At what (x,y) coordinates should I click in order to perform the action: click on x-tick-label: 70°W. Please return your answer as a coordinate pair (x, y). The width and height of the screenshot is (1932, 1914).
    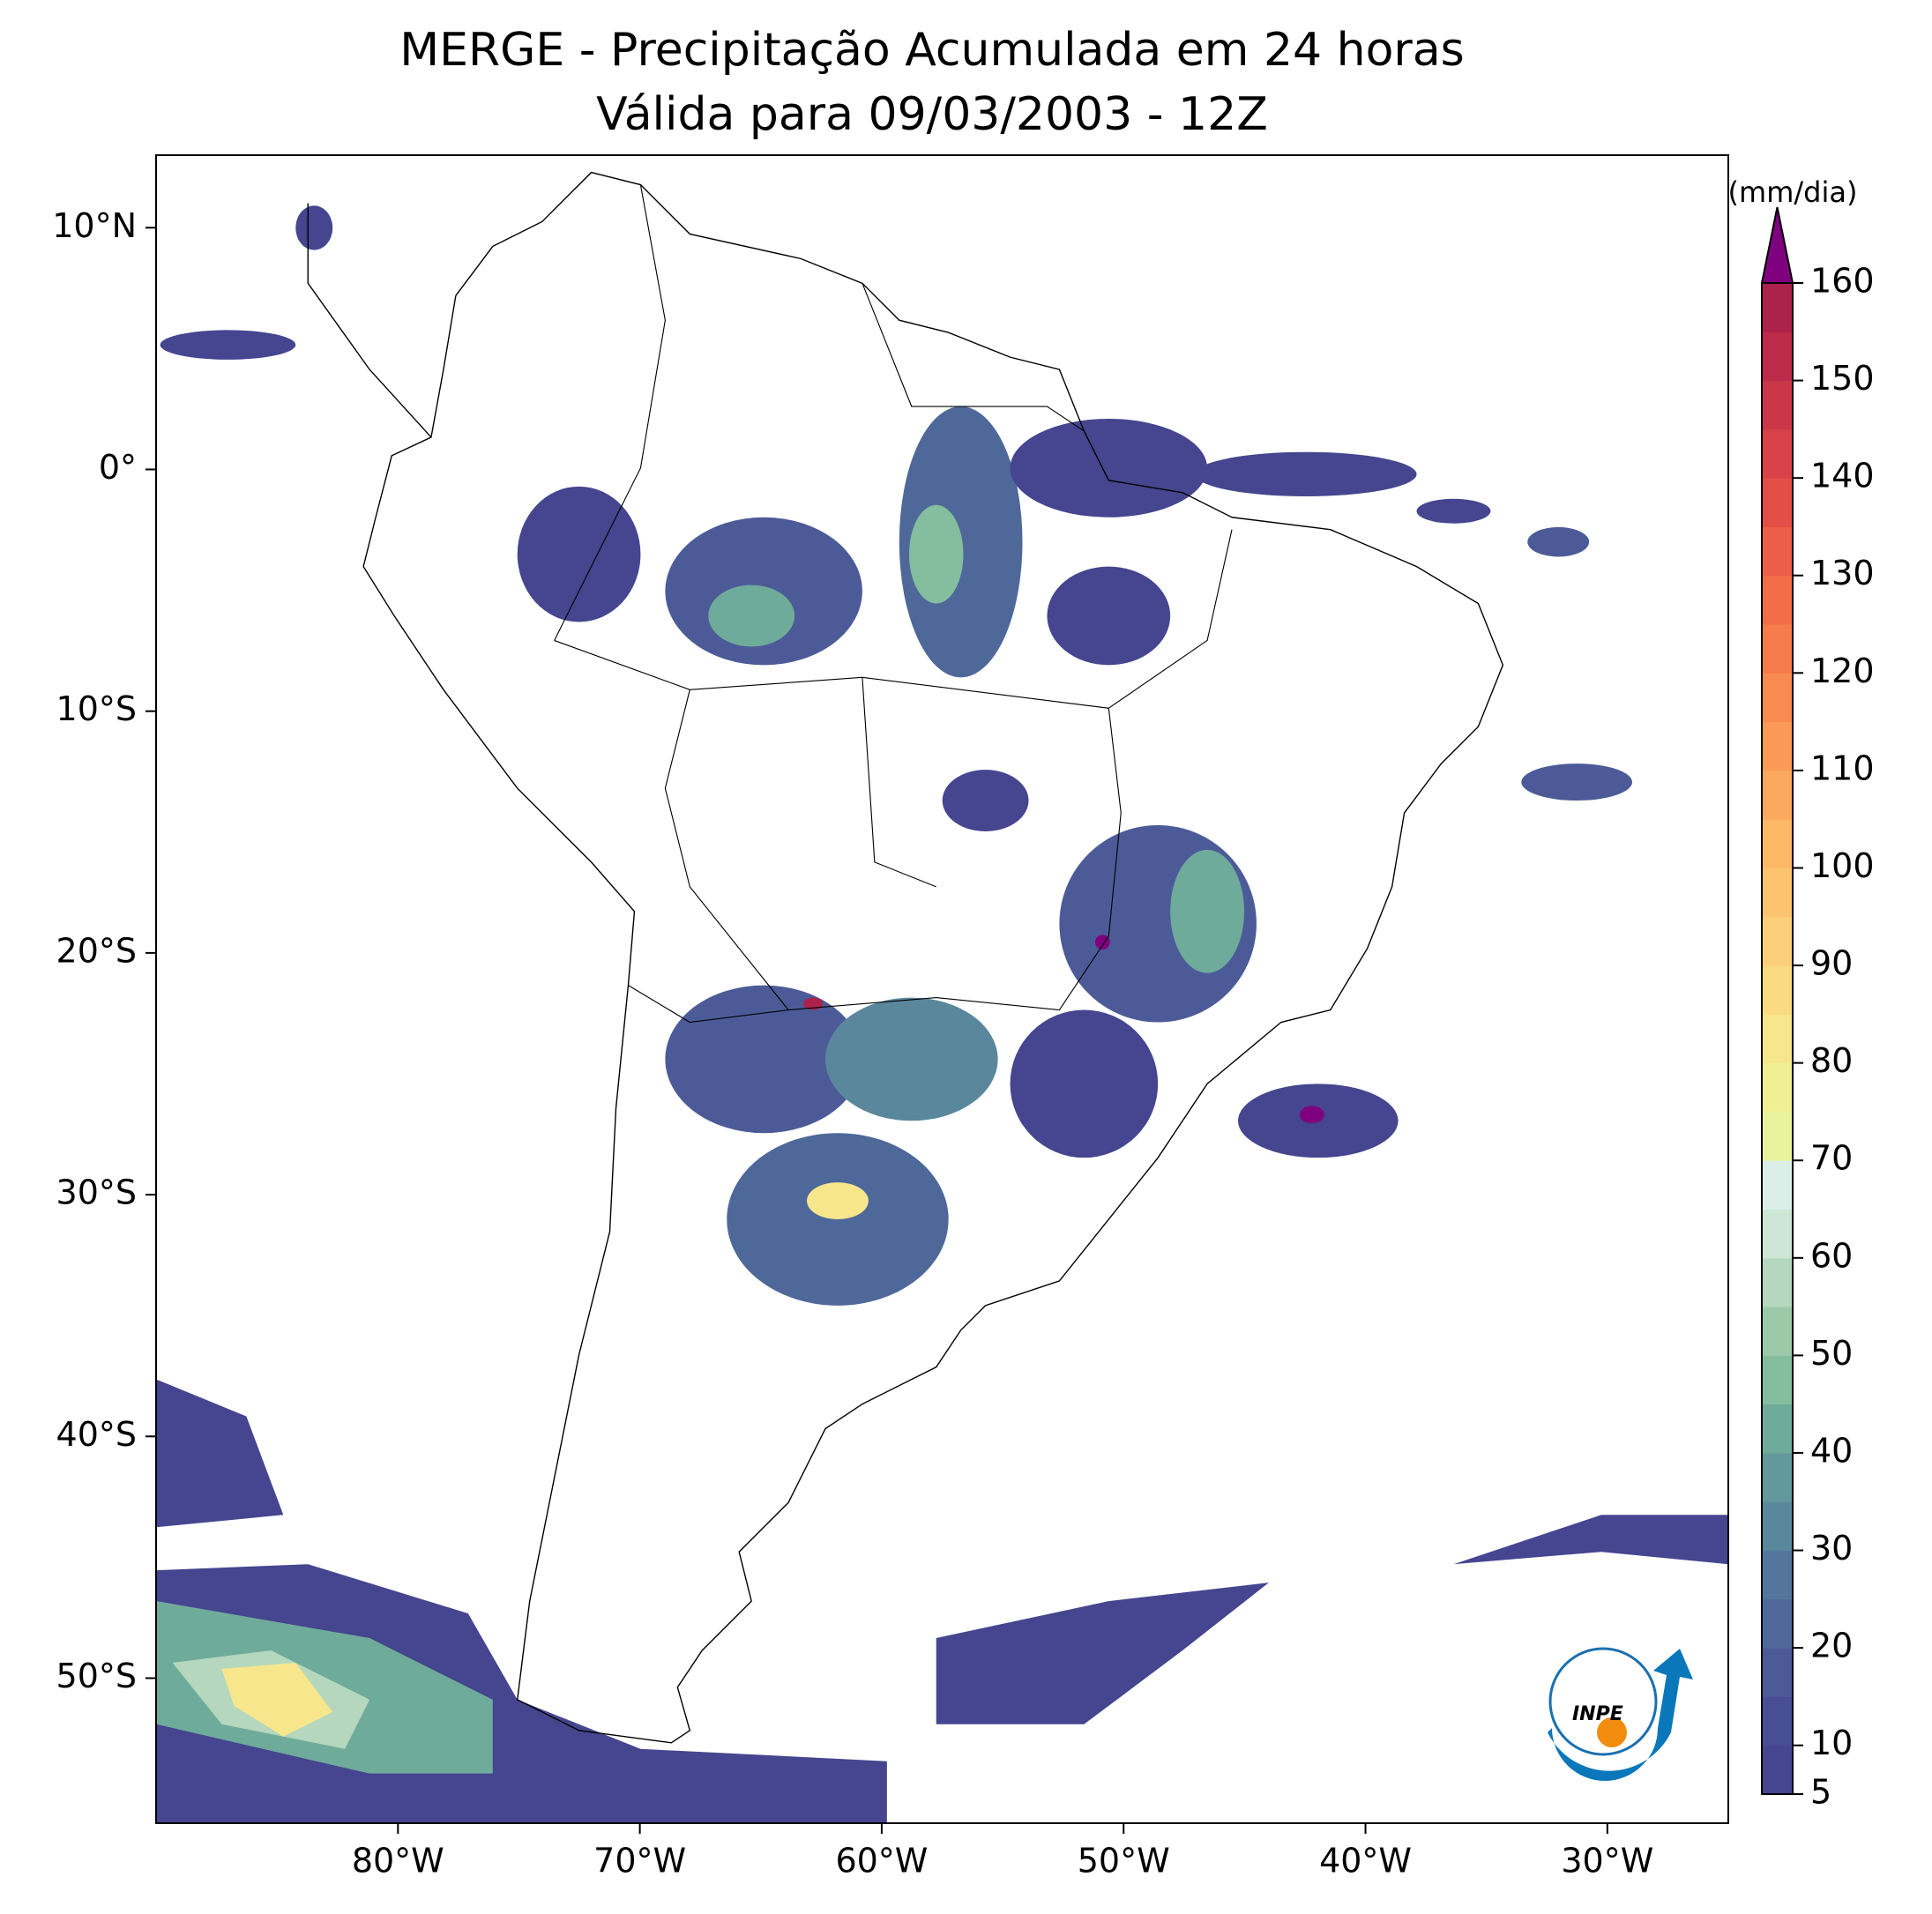
    Looking at the image, I should click on (639, 1861).